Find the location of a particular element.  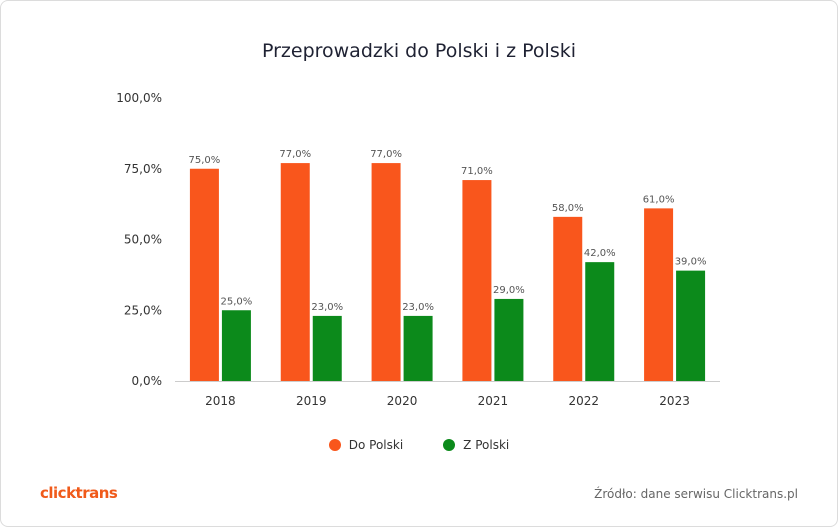

legend-label-do-polski: Do Polski is located at coordinates (376, 445).